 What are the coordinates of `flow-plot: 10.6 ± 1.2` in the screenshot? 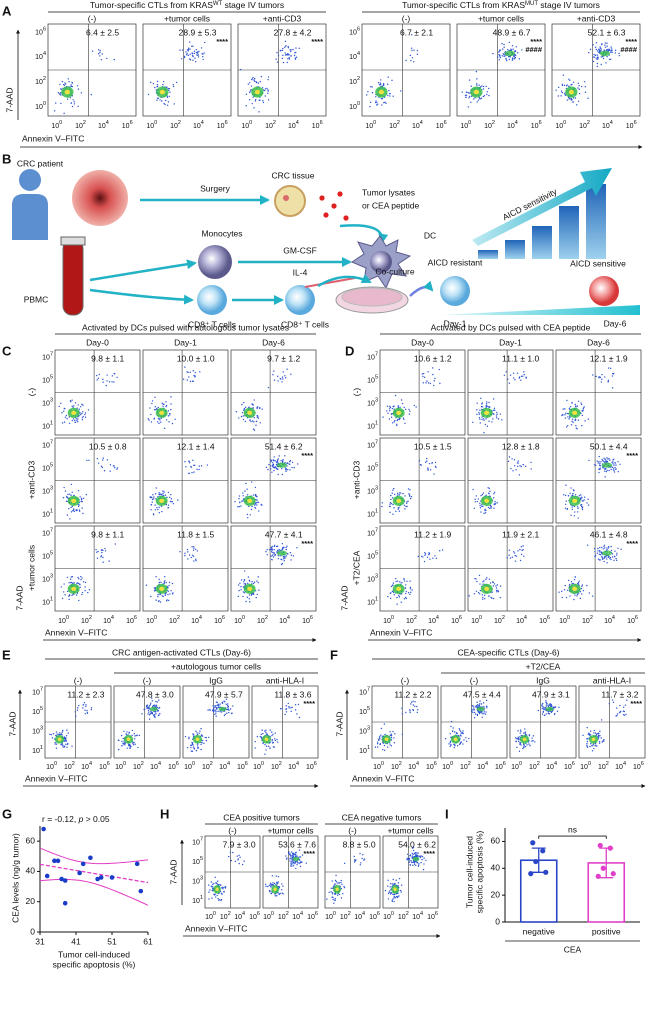 It's located at (422, 392).